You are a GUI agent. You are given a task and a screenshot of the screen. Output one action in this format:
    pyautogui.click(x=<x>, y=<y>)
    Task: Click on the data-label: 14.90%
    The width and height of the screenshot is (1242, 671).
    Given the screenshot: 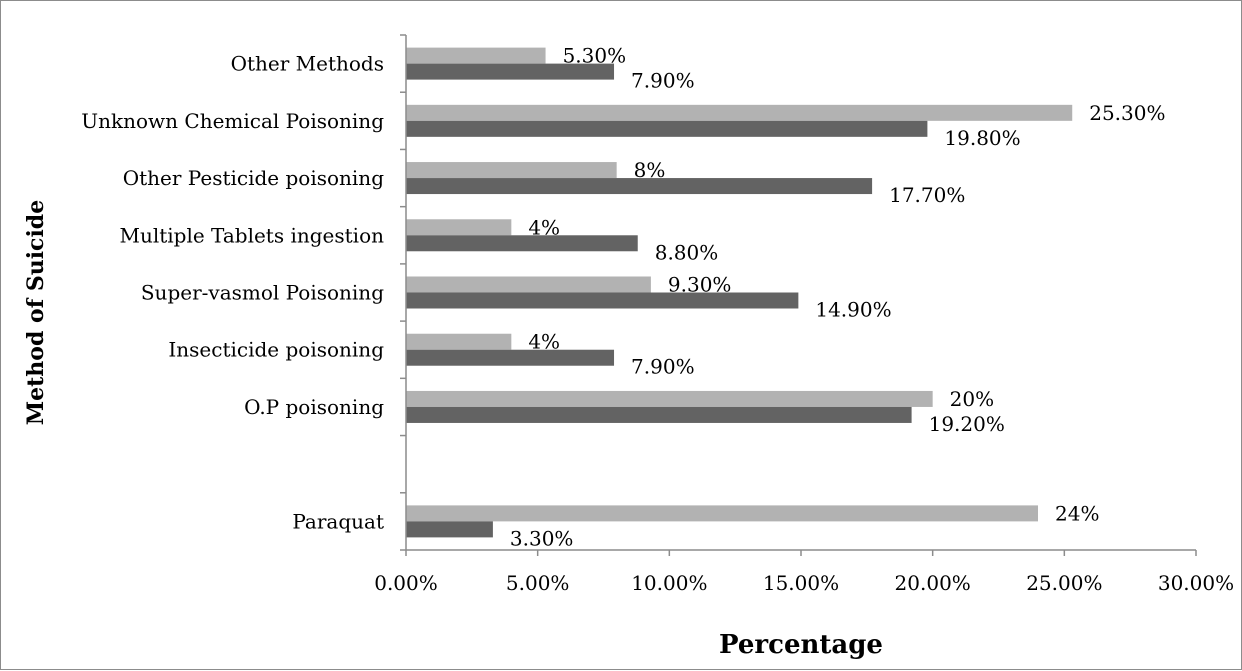 What is the action you would take?
    pyautogui.click(x=853, y=310)
    